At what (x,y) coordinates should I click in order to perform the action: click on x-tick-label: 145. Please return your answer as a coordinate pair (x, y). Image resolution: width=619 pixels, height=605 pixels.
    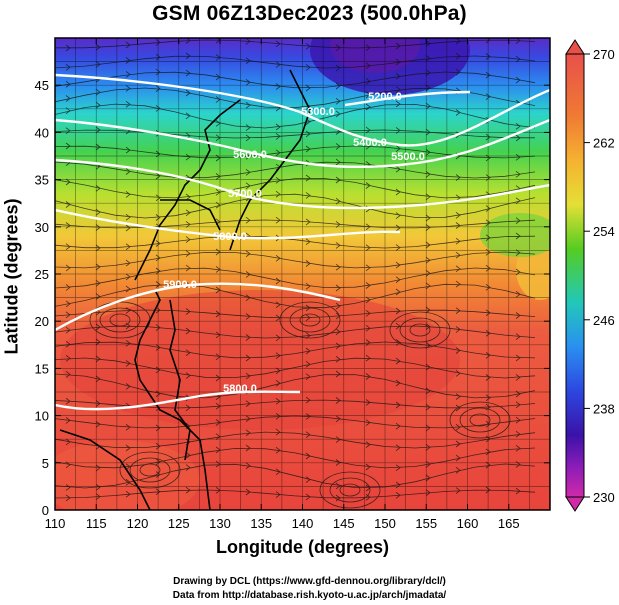
    Looking at the image, I should click on (344, 523).